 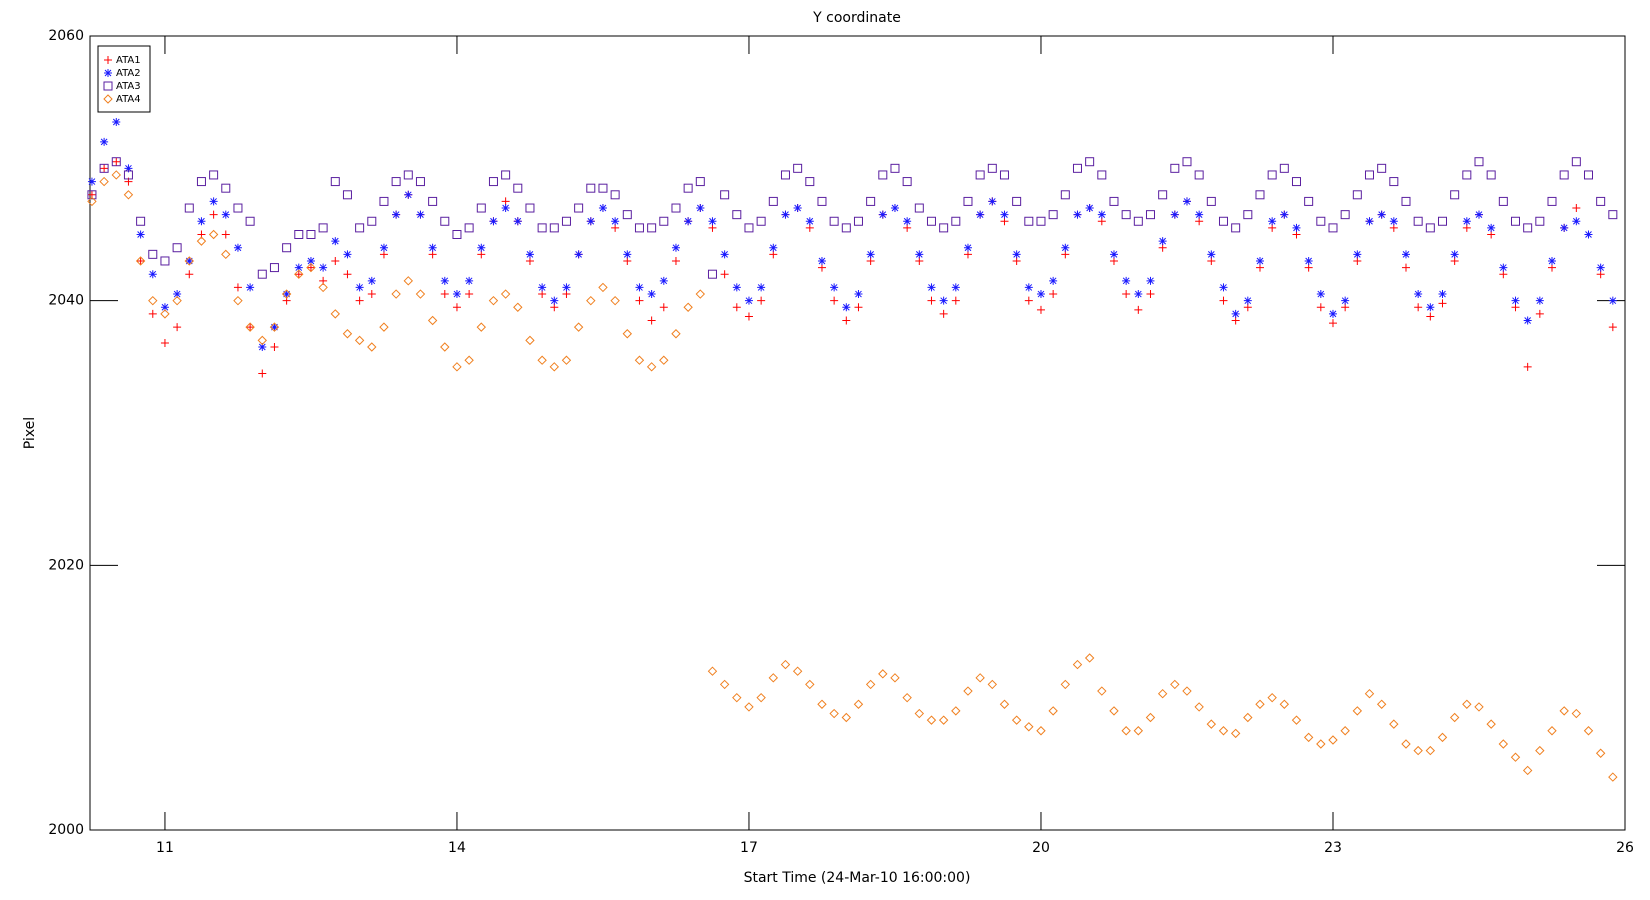 What do you see at coordinates (124, 79) in the screenshot?
I see `legend: ATA1 ATA2 ATA3 ATA4` at bounding box center [124, 79].